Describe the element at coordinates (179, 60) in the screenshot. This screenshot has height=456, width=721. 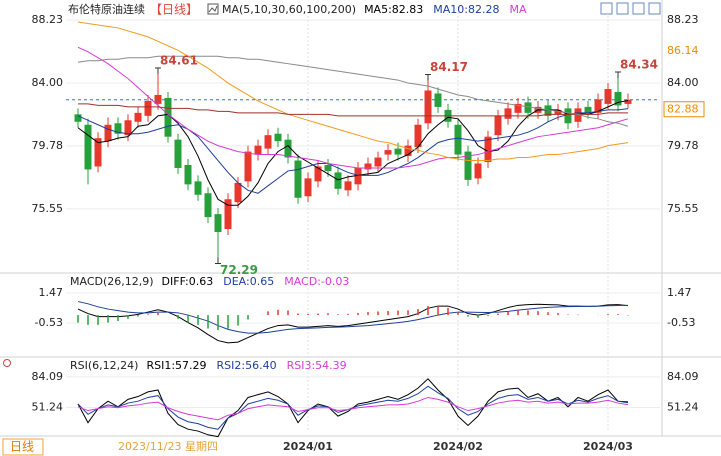
I see `extreme-label: 84.61` at that location.